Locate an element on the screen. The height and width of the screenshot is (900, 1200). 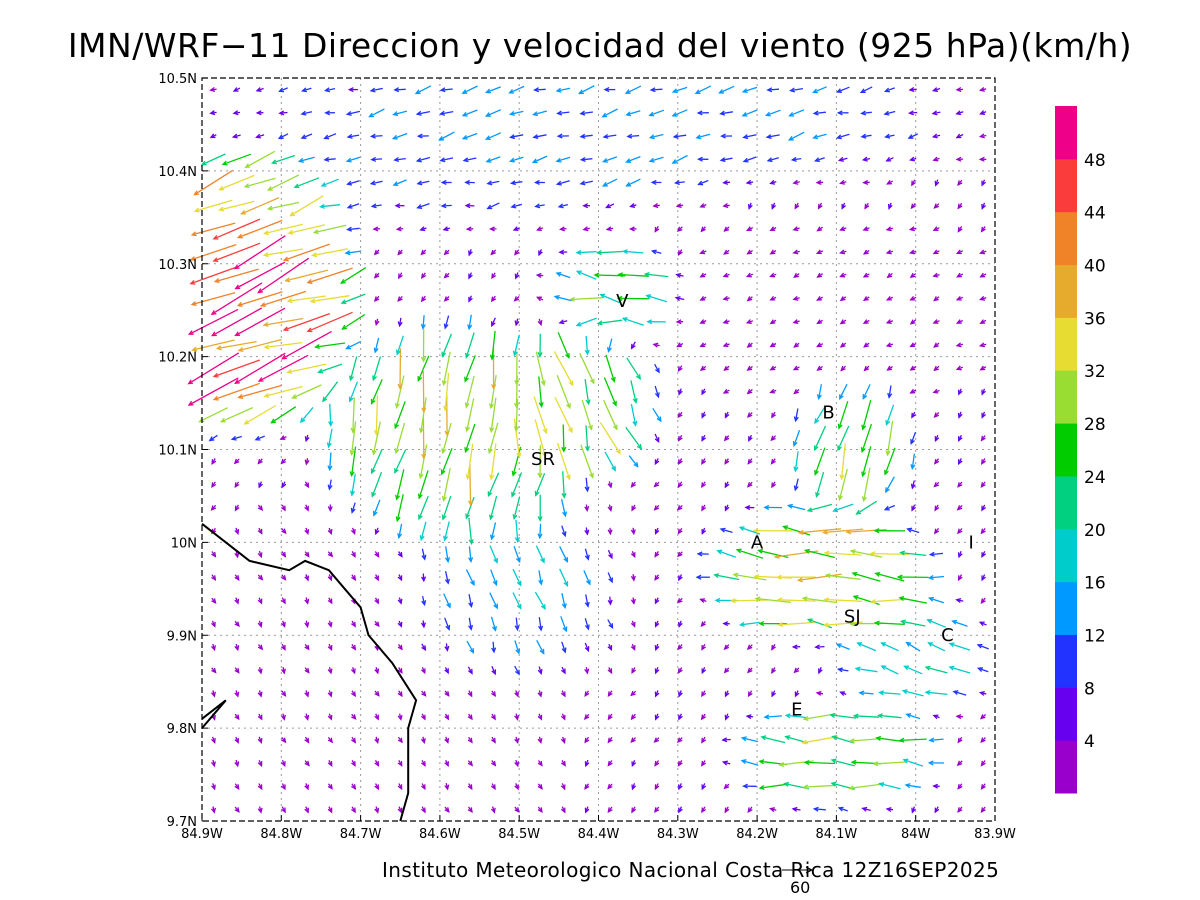
place-label: SJ is located at coordinates (852, 617).